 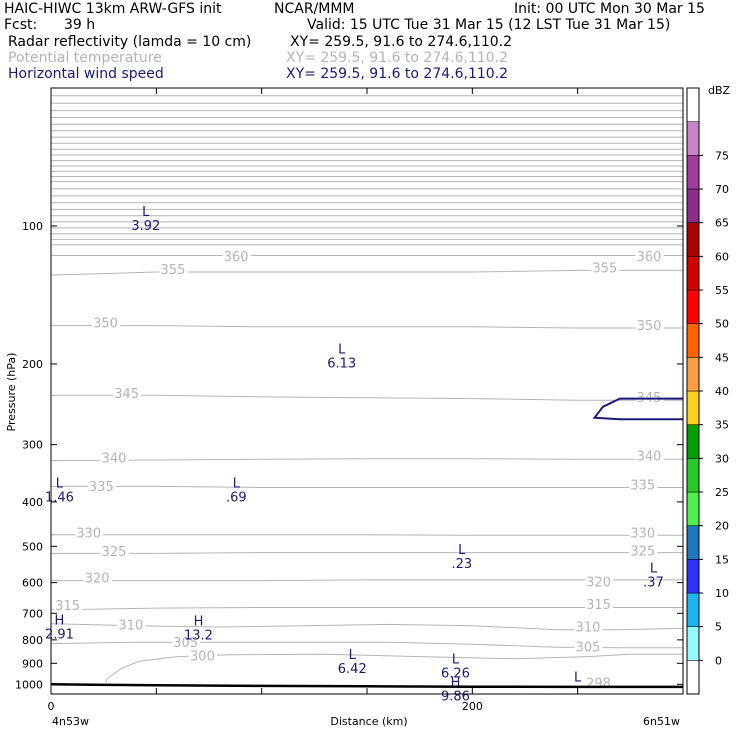 What do you see at coordinates (32, 640) in the screenshot?
I see `y-tick-label: 800` at bounding box center [32, 640].